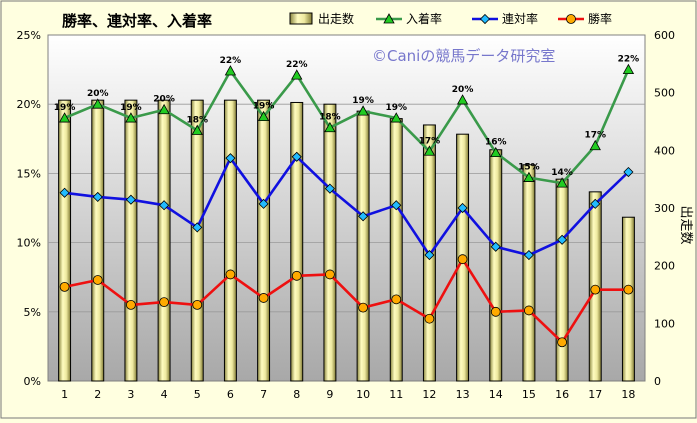 The width and height of the screenshot is (697, 423). I want to click on legend-swatch, so click(301, 18).